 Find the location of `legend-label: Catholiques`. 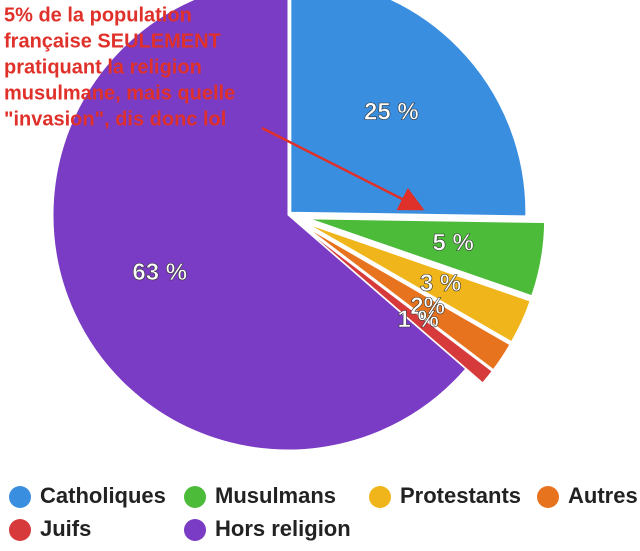

legend-label: Catholiques is located at coordinates (103, 495).